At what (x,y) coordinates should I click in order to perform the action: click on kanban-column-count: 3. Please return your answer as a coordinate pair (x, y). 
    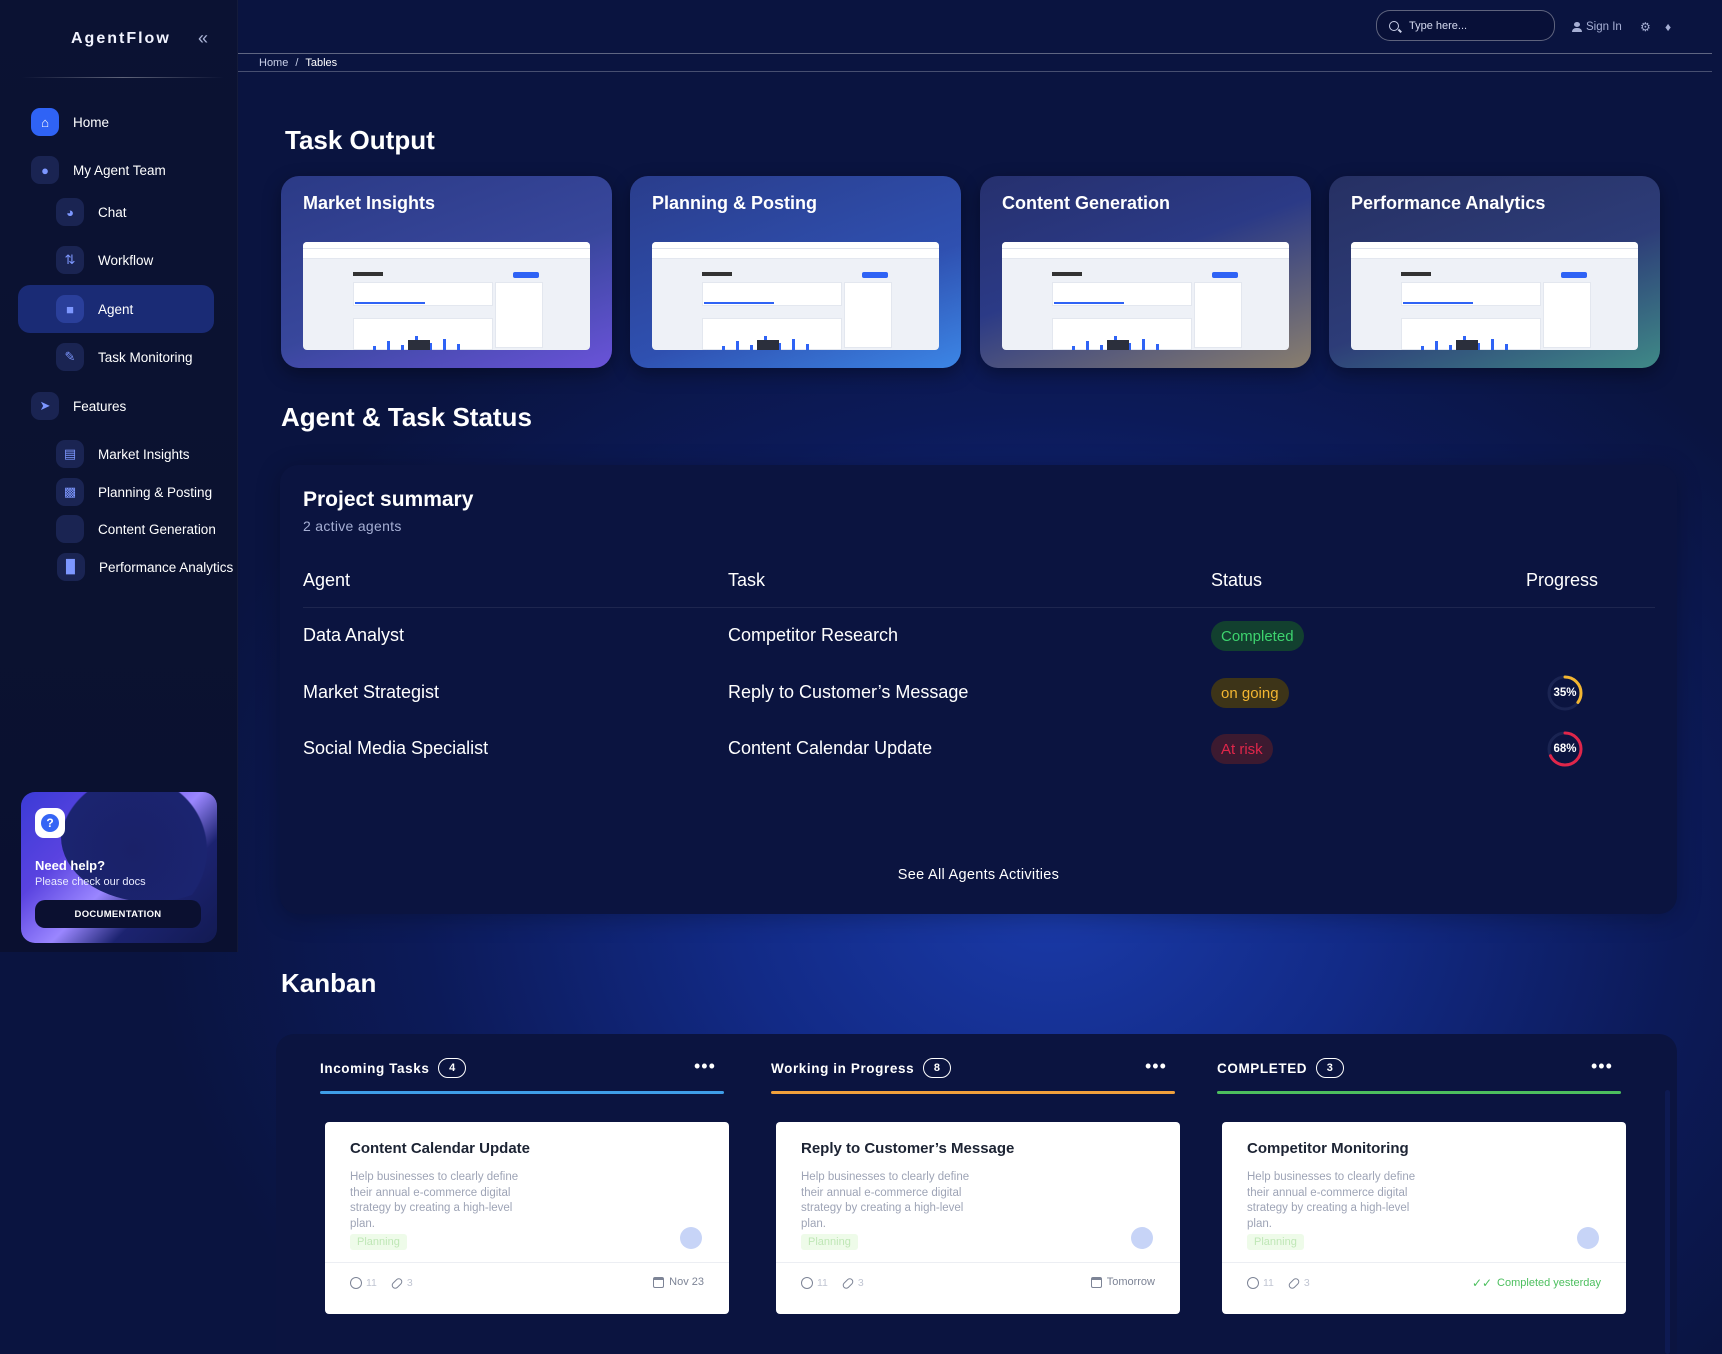
    Looking at the image, I should click on (1330, 1068).